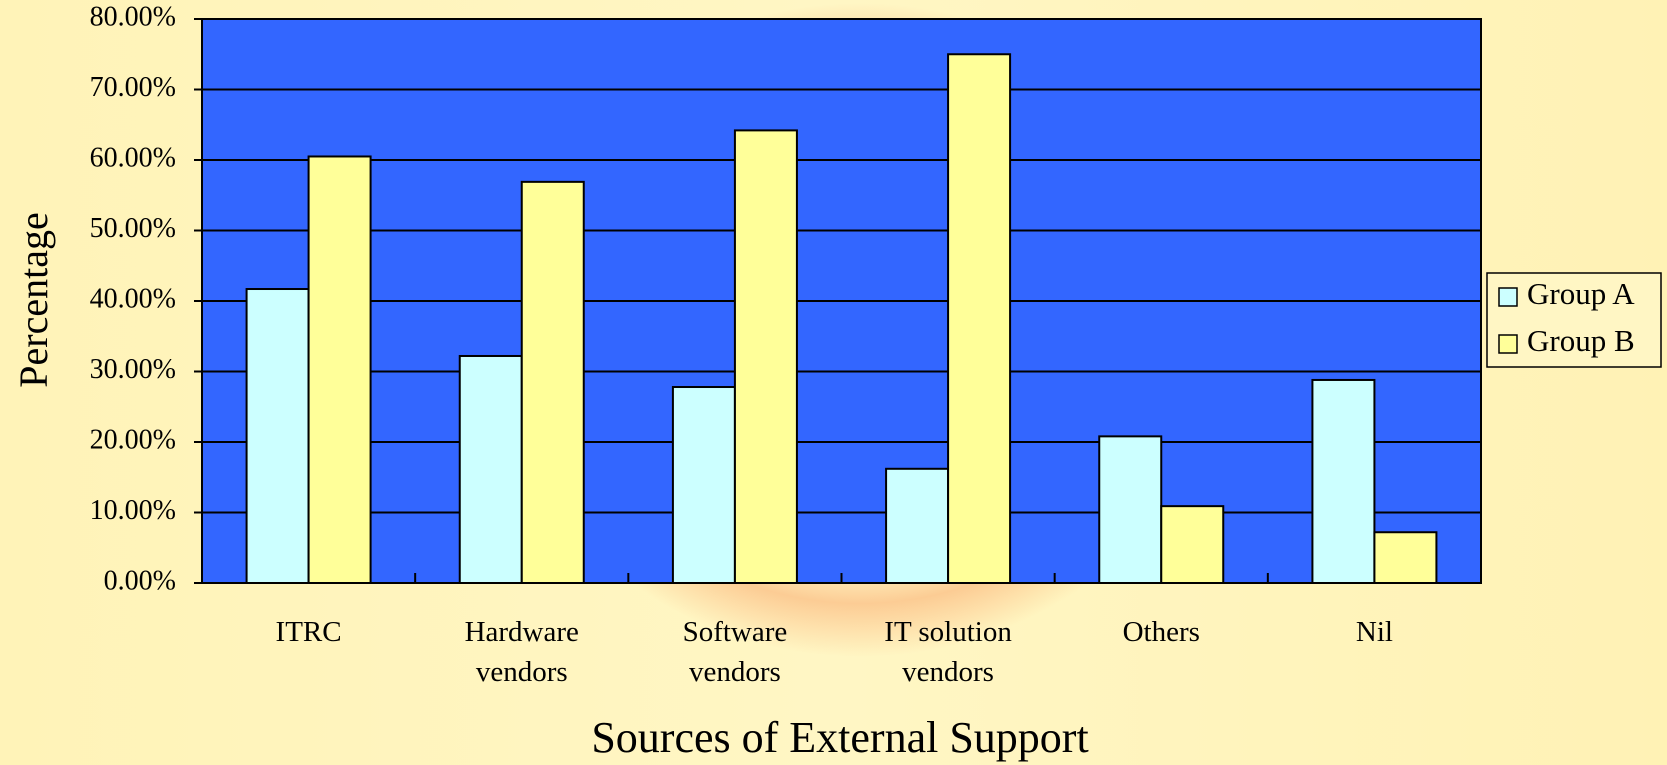  Describe the element at coordinates (735, 652) in the screenshot. I see `x-tick-label: Software vendors` at that location.